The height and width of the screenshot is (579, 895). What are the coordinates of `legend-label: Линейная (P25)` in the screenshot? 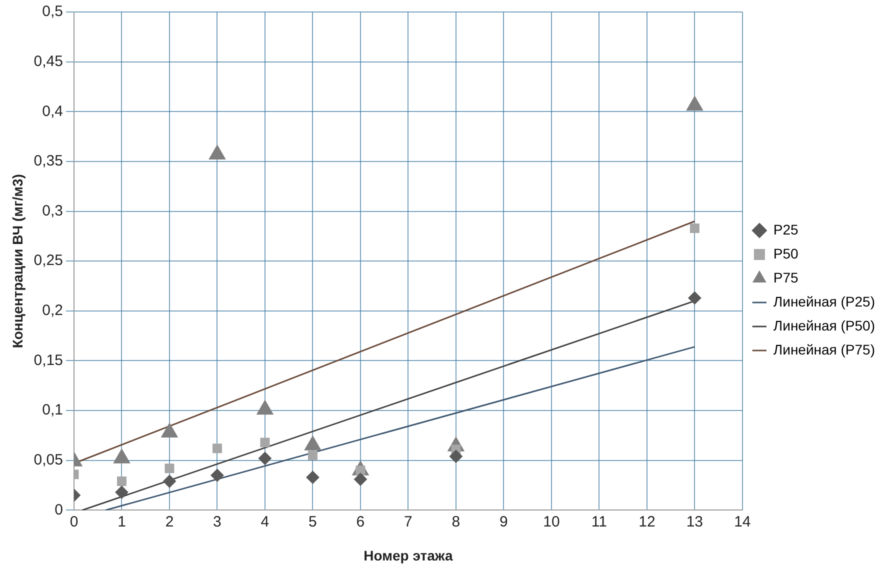 It's located at (824, 301).